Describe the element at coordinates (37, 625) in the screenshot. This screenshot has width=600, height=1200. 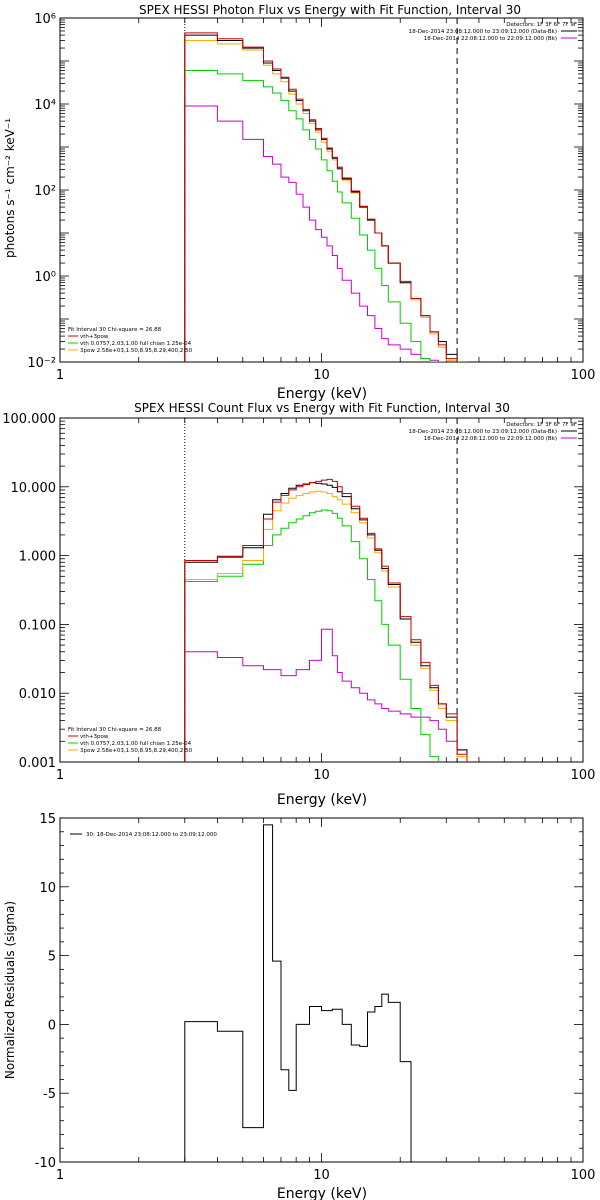
I see `y-tick-label: 0.100` at that location.